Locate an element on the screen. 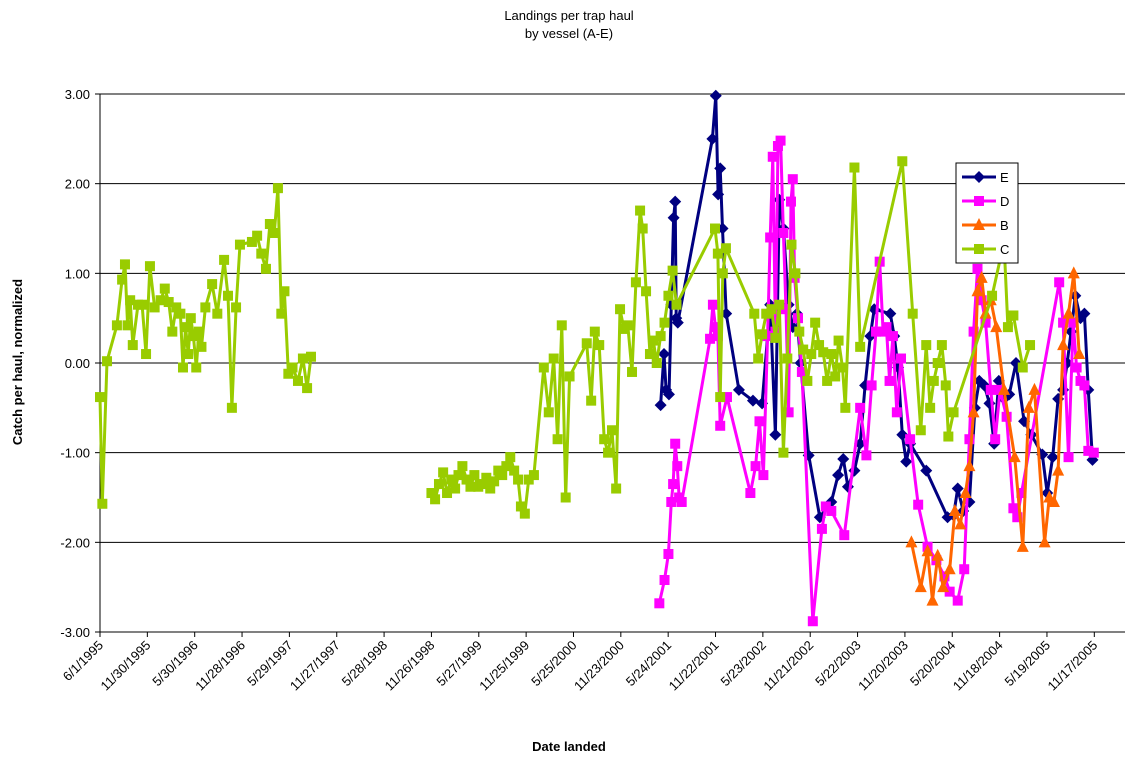 This screenshot has width=1138, height=762. legend-marker-b is located at coordinates (979, 224).